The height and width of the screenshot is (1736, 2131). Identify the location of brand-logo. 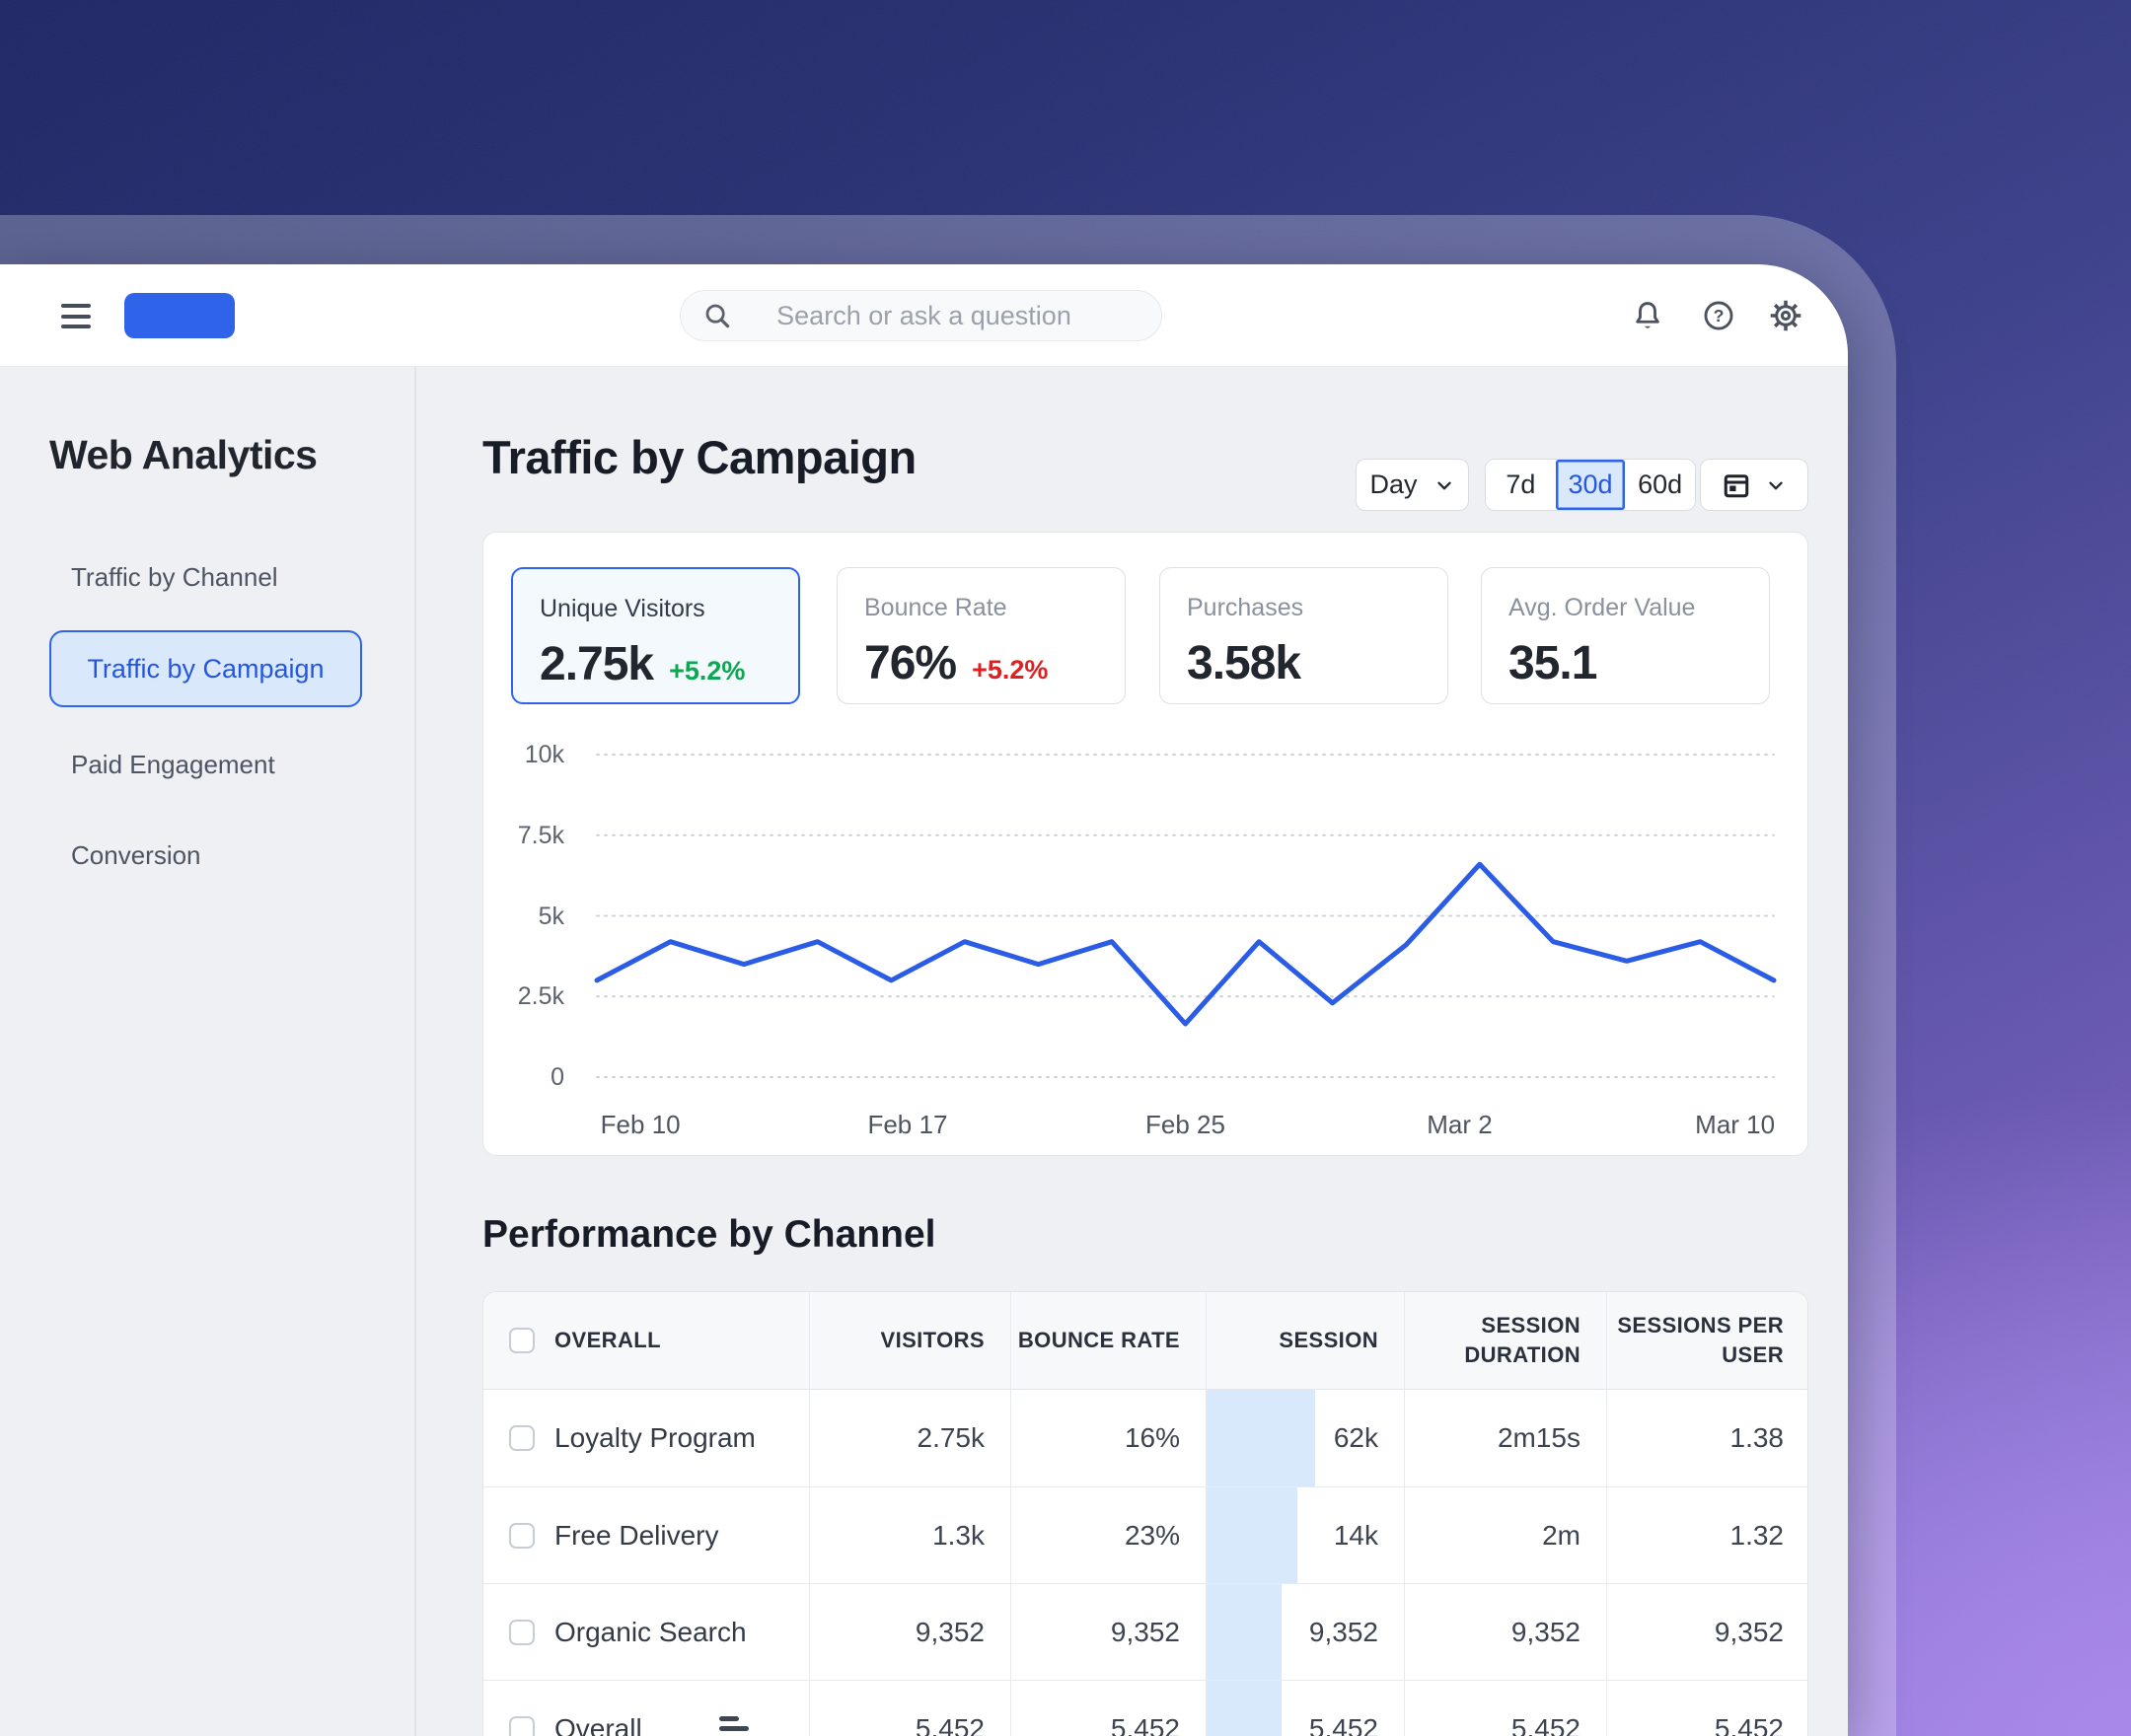
(179, 315).